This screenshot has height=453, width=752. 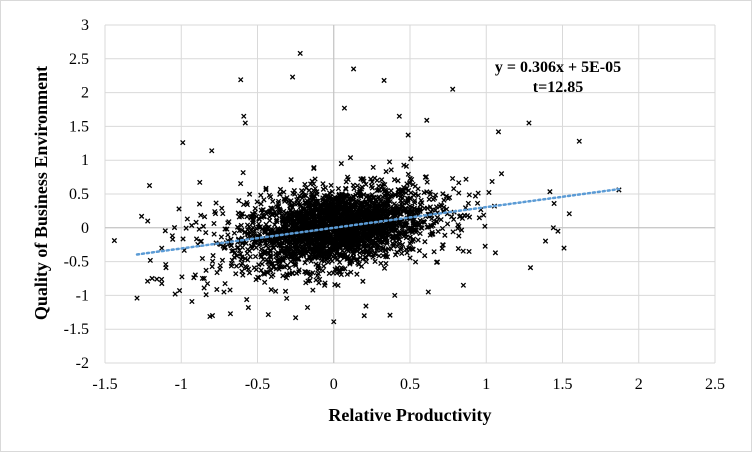 I want to click on y-tick-label: 1, so click(x=85, y=160).